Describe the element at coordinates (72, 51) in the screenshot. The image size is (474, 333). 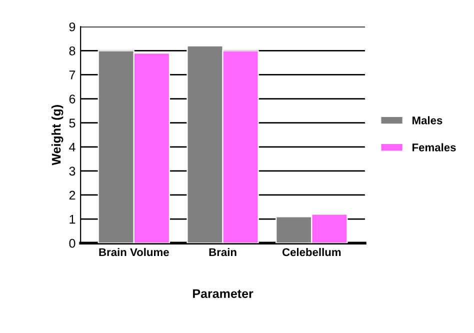
I see `y-tick-label: 8` at that location.